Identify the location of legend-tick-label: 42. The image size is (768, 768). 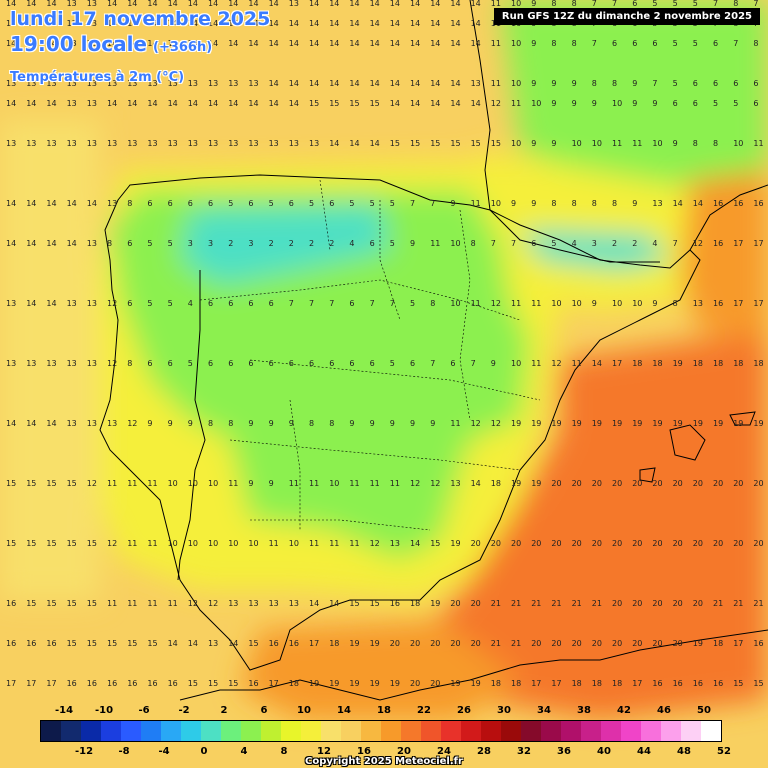
(624, 710).